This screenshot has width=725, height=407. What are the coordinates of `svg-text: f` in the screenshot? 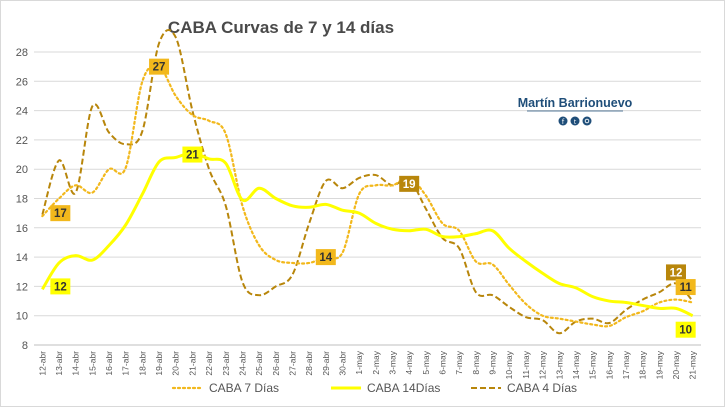 It's located at (563, 122).